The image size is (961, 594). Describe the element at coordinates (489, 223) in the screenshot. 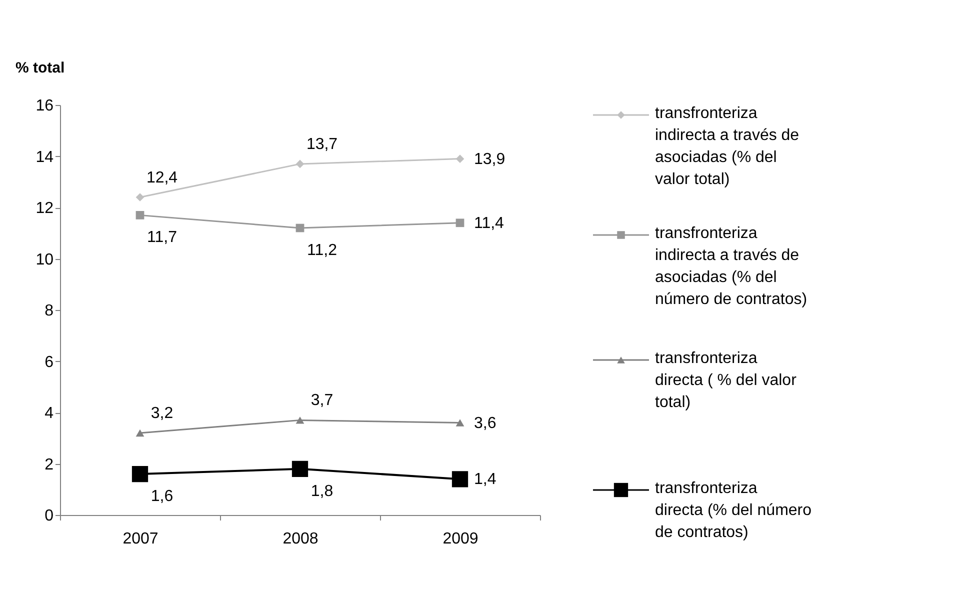

I see `data-label: 11,4` at that location.